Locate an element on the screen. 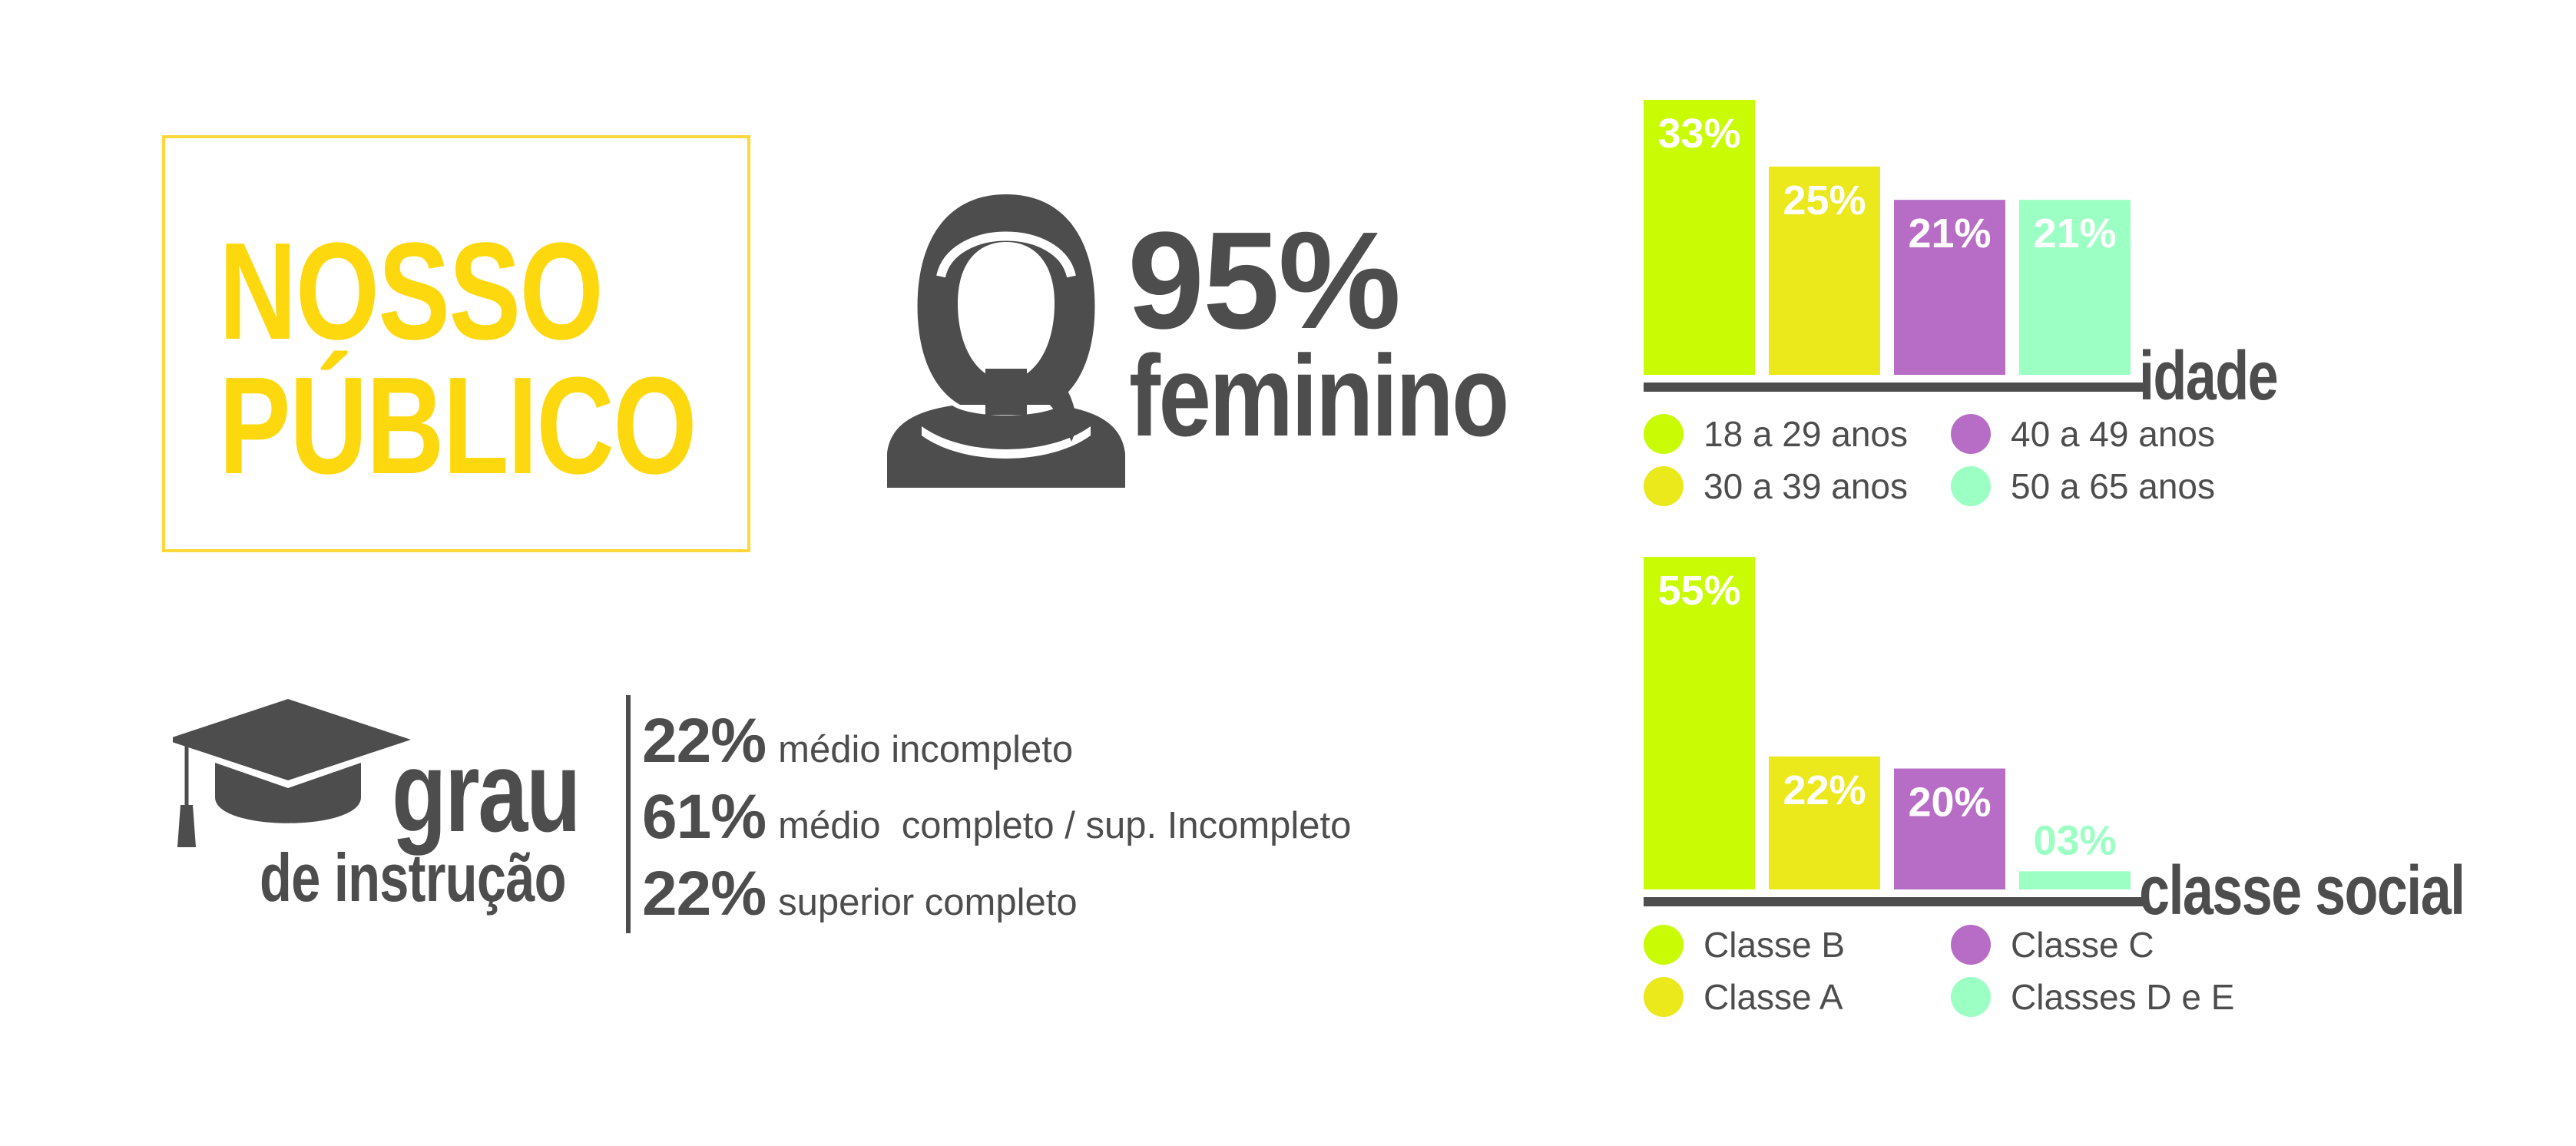 Image resolution: width=2576 pixels, height=1146 pixels. education-row: 22% médio incompleto is located at coordinates (857, 741).